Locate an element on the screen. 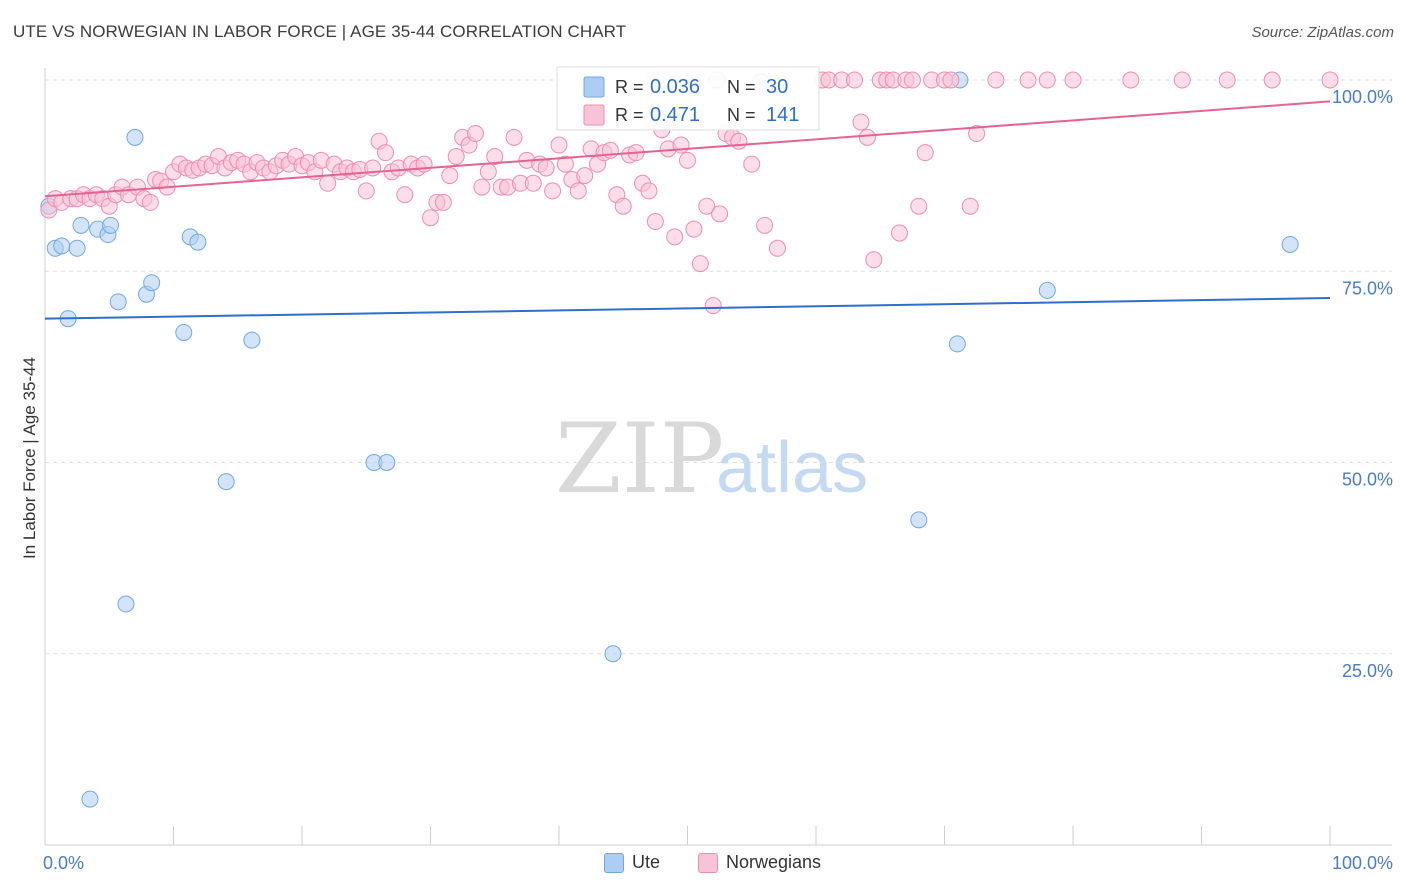 The width and height of the screenshot is (1406, 892). legend-n-value: 30 is located at coordinates (777, 87).